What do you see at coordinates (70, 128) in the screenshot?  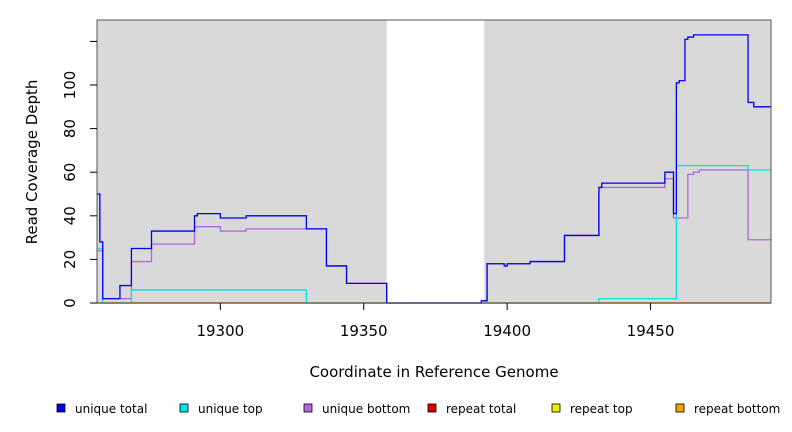 I see `y-tick-label: 80` at bounding box center [70, 128].